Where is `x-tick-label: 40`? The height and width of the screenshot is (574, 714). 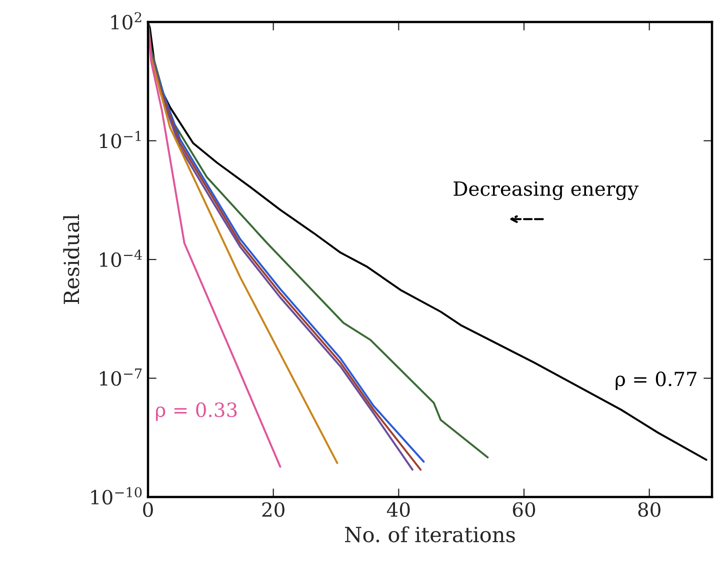 x-tick-label: 40 is located at coordinates (398, 509).